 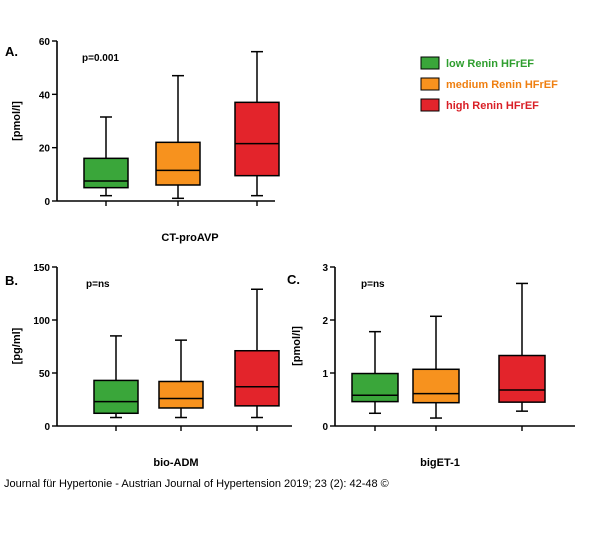 I want to click on panel-c-x-label: bigET-1, so click(x=440, y=463).